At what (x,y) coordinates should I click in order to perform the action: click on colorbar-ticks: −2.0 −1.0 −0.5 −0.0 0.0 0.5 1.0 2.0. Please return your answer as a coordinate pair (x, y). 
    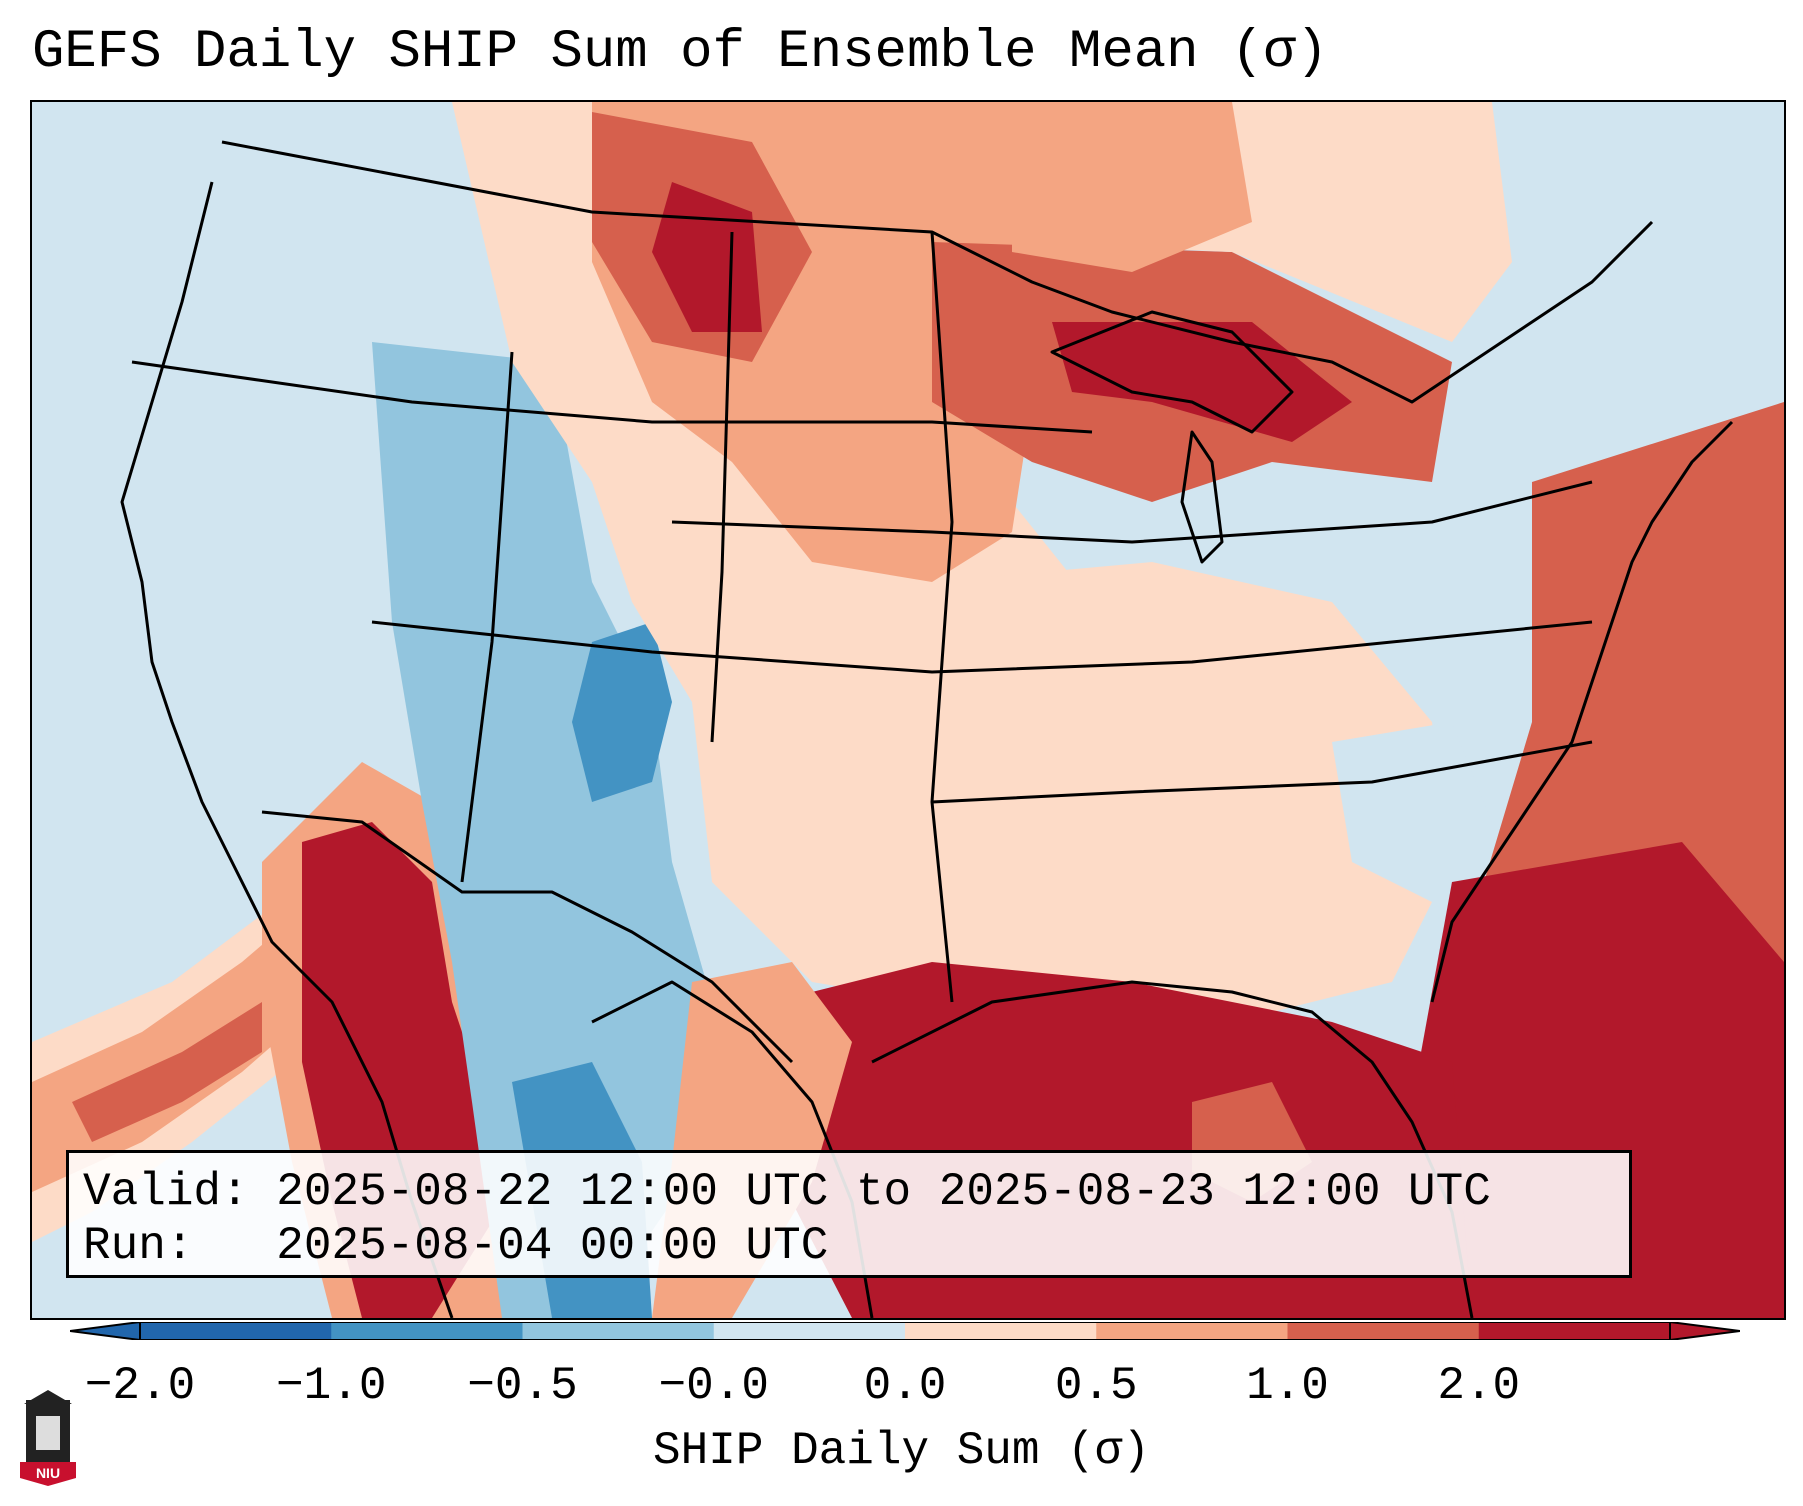
    Looking at the image, I should click on (901, 1390).